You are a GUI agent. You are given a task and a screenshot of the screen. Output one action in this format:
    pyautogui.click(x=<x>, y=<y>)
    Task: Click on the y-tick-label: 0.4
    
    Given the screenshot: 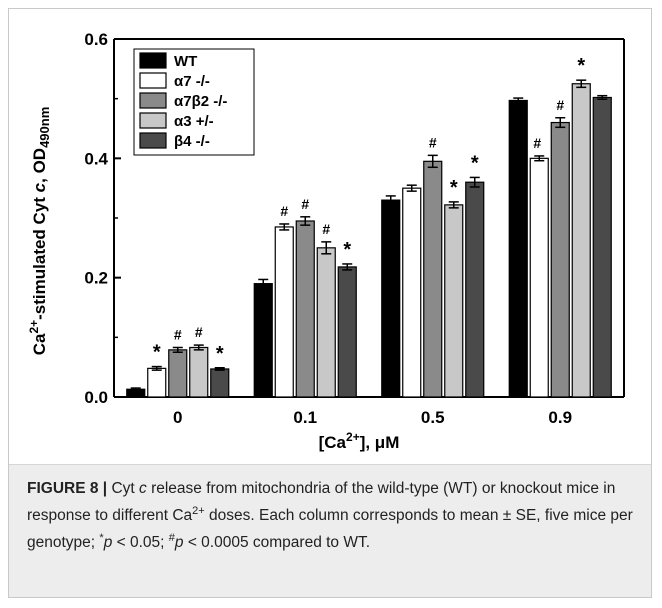 What is the action you would take?
    pyautogui.click(x=96, y=158)
    